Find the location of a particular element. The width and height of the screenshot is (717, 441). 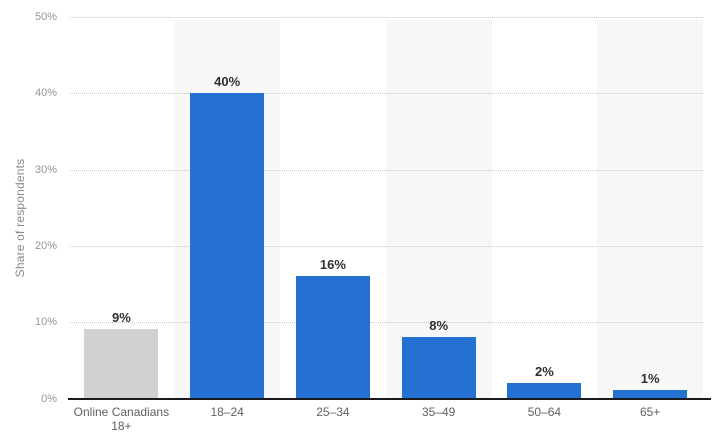

x-tick-label: 50–64 is located at coordinates (544, 412).